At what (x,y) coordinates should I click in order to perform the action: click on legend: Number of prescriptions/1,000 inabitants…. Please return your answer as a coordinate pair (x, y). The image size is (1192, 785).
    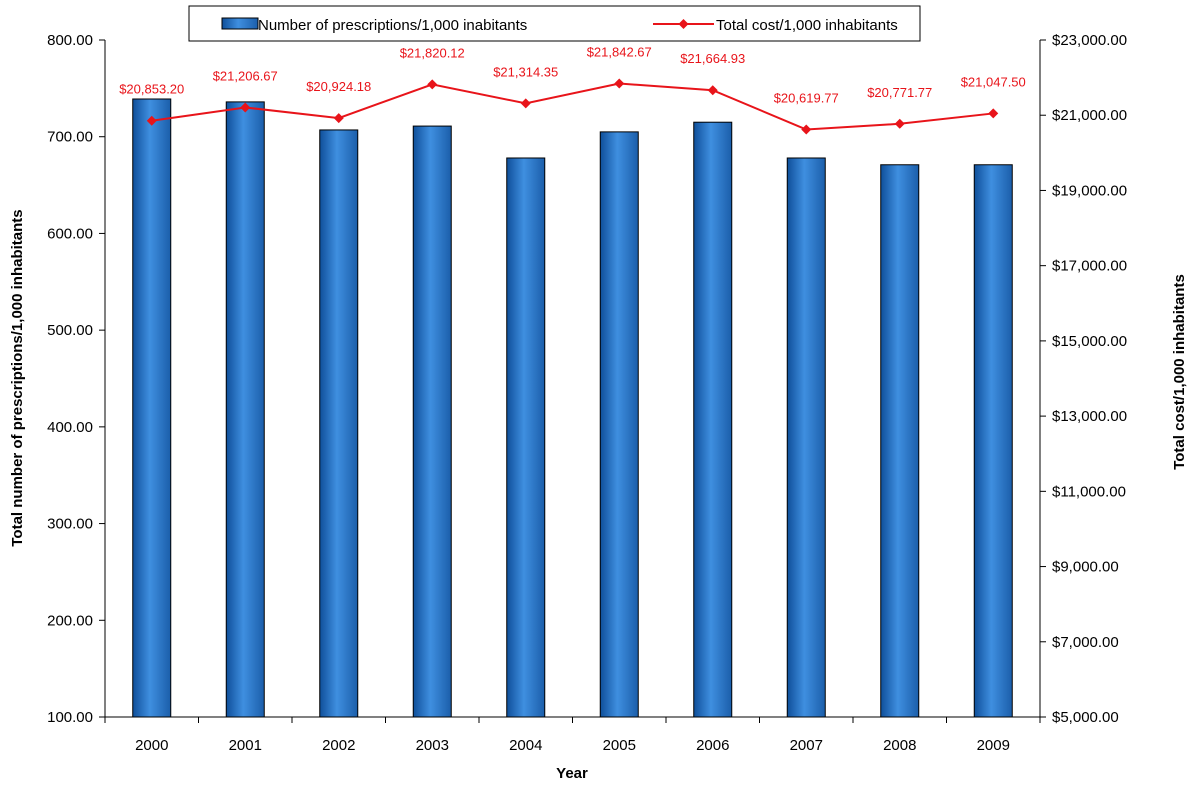
    Looking at the image, I should click on (554, 23).